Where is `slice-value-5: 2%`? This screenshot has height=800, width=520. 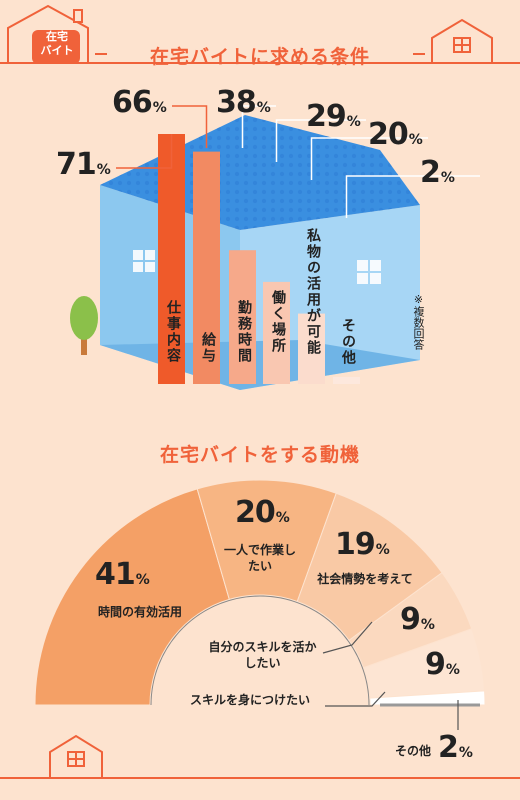
slice-value-5: 2% is located at coordinates (455, 747).